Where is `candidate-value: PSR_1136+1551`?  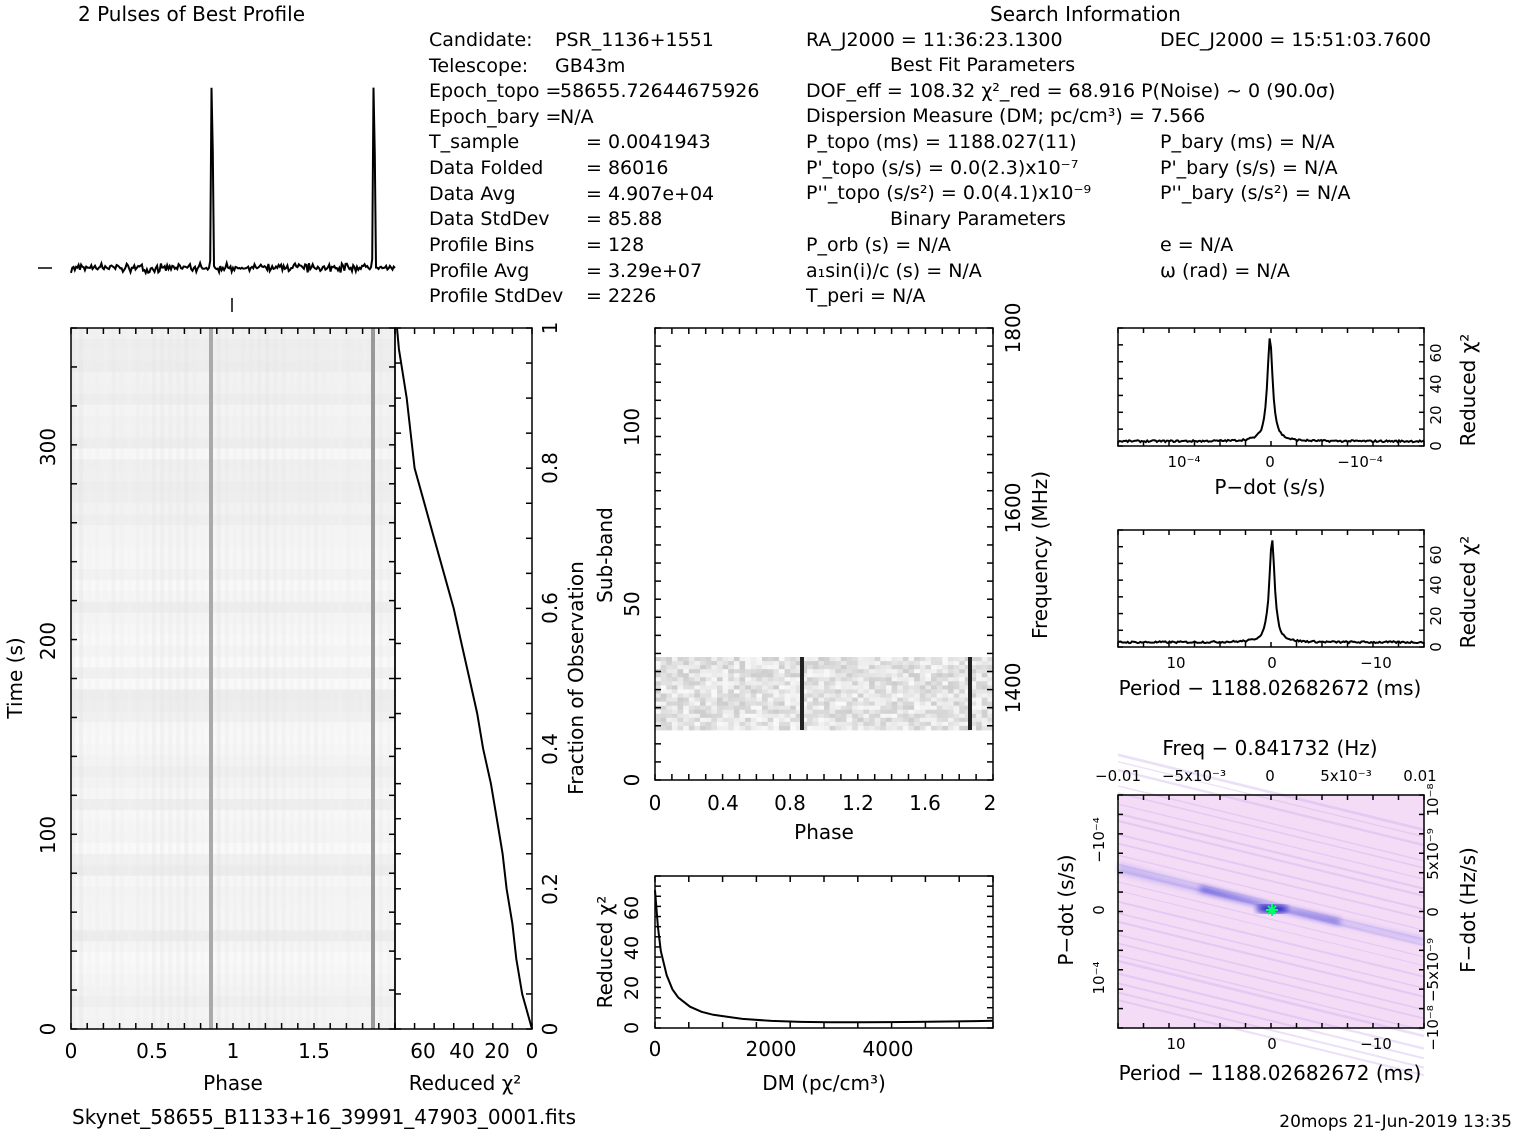 candidate-value: PSR_1136+1551 is located at coordinates (634, 40).